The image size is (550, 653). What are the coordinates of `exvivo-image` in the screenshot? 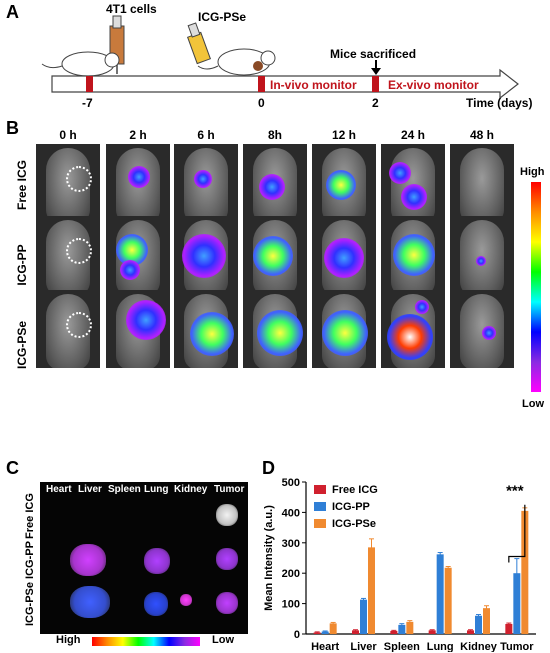 It's located at (144, 558).